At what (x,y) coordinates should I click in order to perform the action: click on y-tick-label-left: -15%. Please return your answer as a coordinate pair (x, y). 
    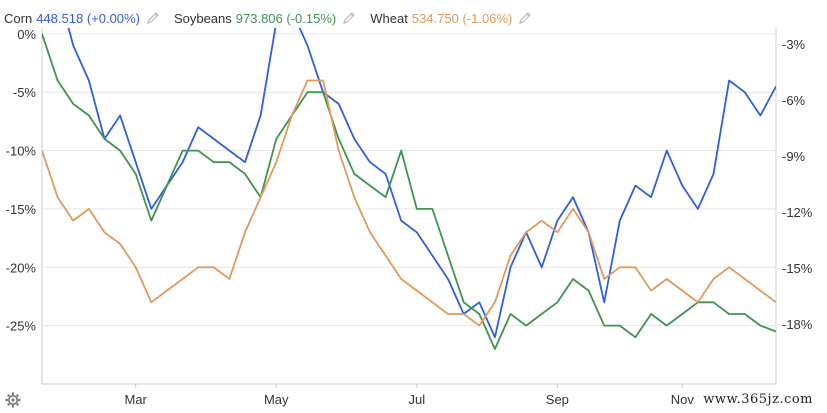
    Looking at the image, I should click on (21, 209).